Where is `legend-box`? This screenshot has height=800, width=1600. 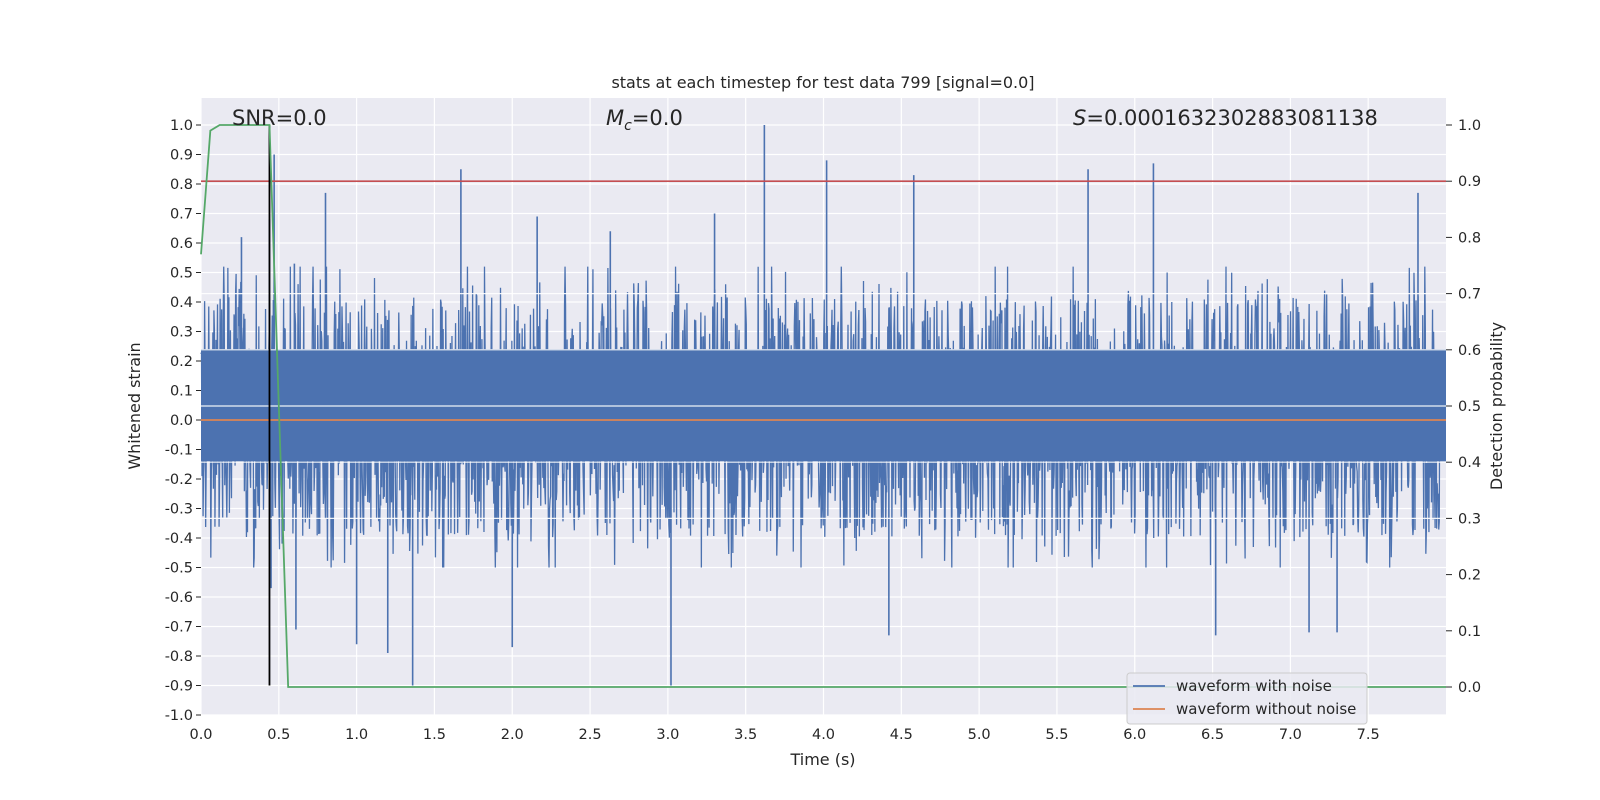
legend-box is located at coordinates (1247, 698).